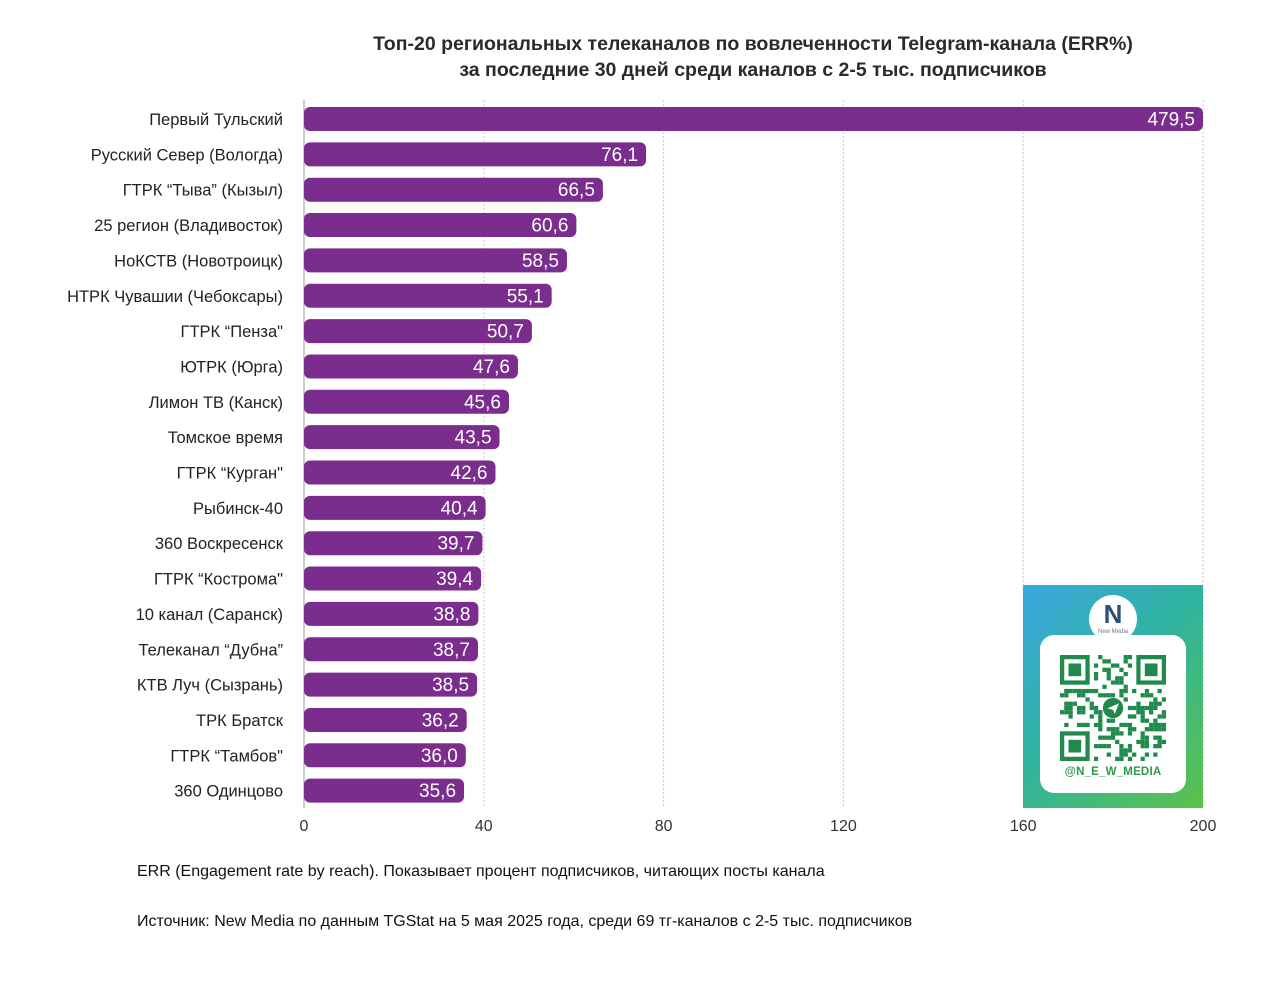 This screenshot has height=984, width=1280. What do you see at coordinates (218, 580) in the screenshot?
I see `category-label: ГТРК “Кострома"` at bounding box center [218, 580].